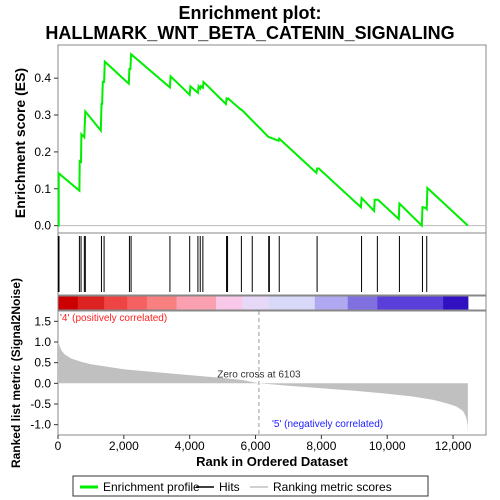  What do you see at coordinates (42, 321) in the screenshot?
I see `metric-ytick-label: 1.5` at bounding box center [42, 321].